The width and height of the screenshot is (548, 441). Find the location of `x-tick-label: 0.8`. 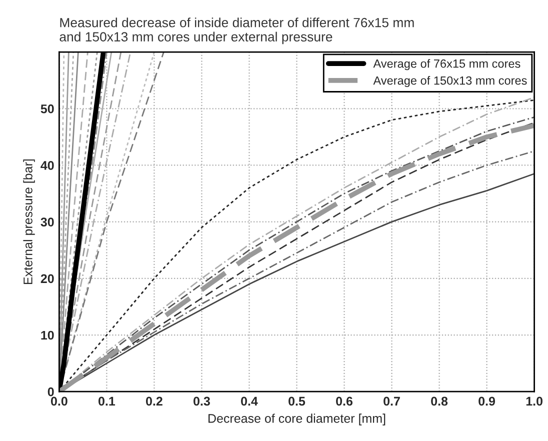

x-tick-label: 0.8 is located at coordinates (439, 401).